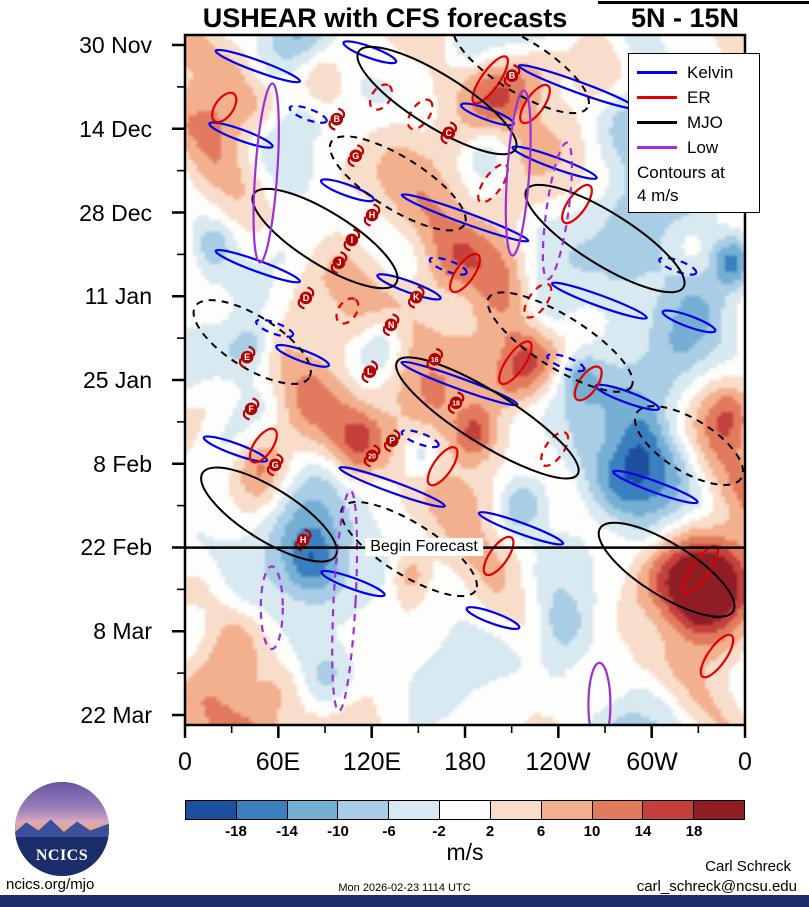 This screenshot has height=907, width=809. I want to click on bottom-bar, so click(404, 901).